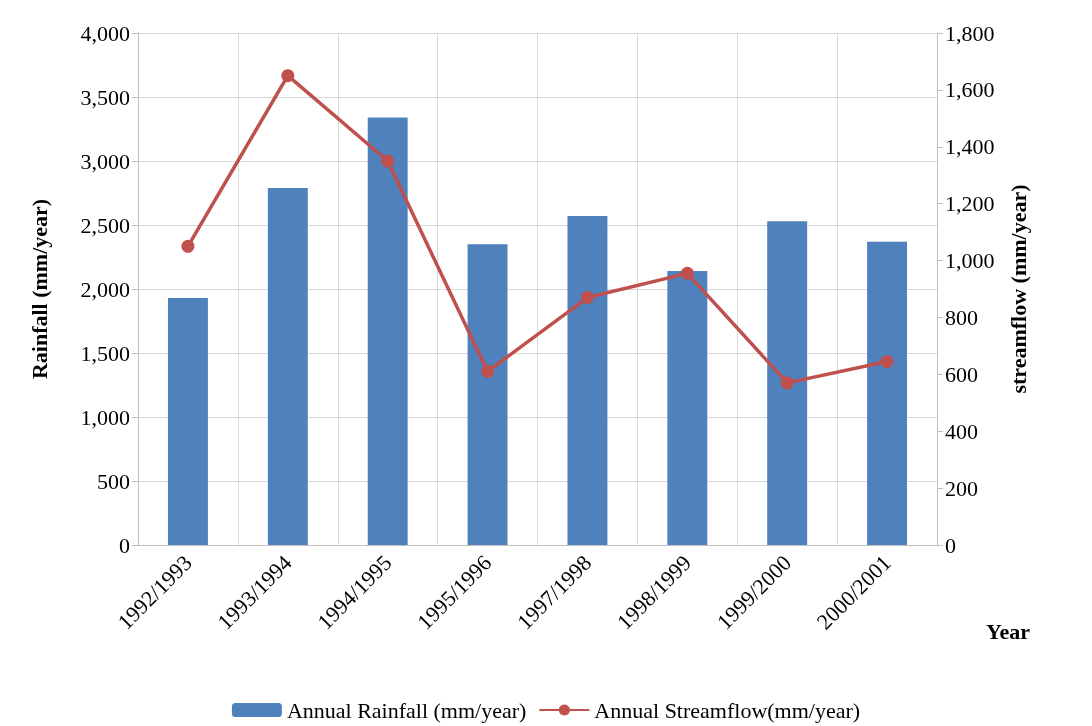 The width and height of the screenshot is (1092, 726). What do you see at coordinates (961, 317) in the screenshot?
I see `y2-tick-label: 800` at bounding box center [961, 317].